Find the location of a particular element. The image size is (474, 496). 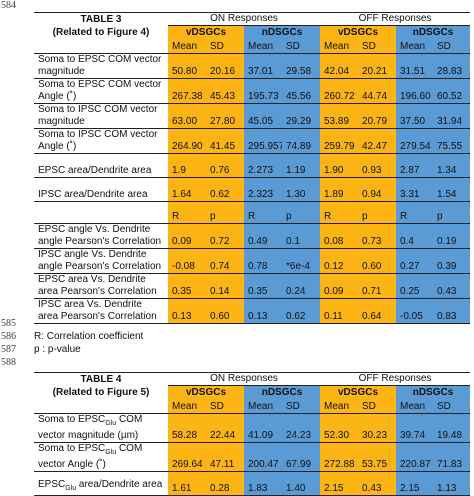

table-cell: 31.51 is located at coordinates (414, 66).